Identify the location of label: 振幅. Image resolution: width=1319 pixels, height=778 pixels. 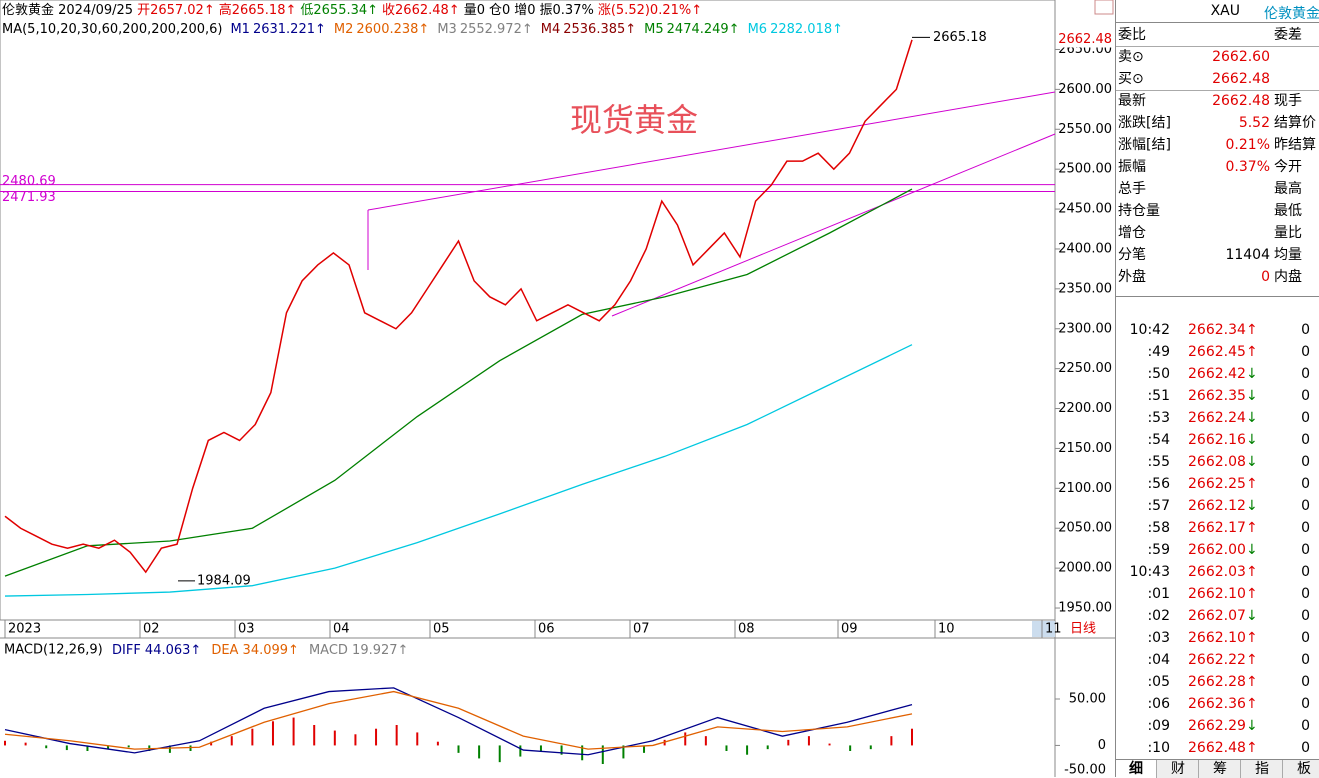
(1132, 167).